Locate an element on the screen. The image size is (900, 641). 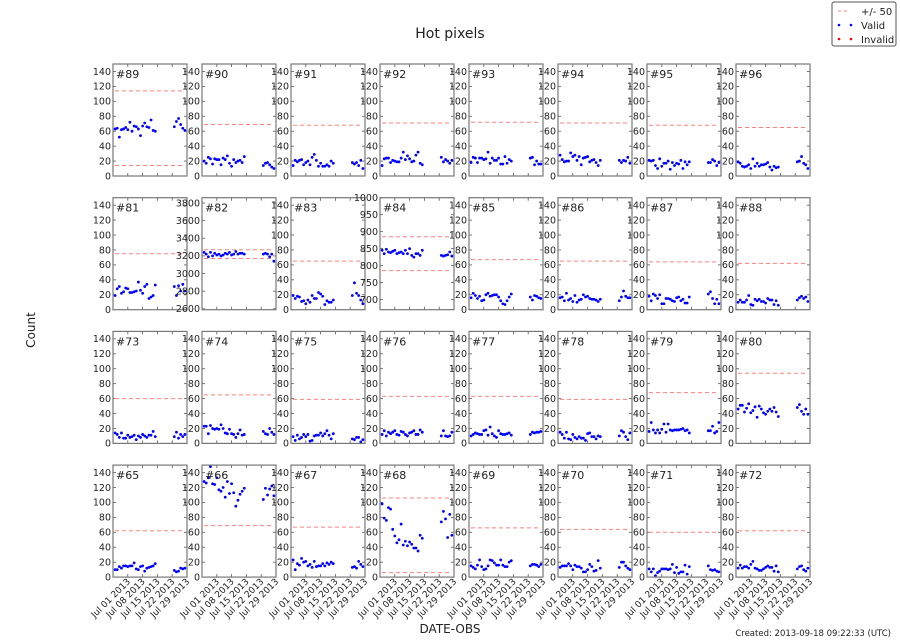
y-tick-label: 2800 is located at coordinates (188, 291).